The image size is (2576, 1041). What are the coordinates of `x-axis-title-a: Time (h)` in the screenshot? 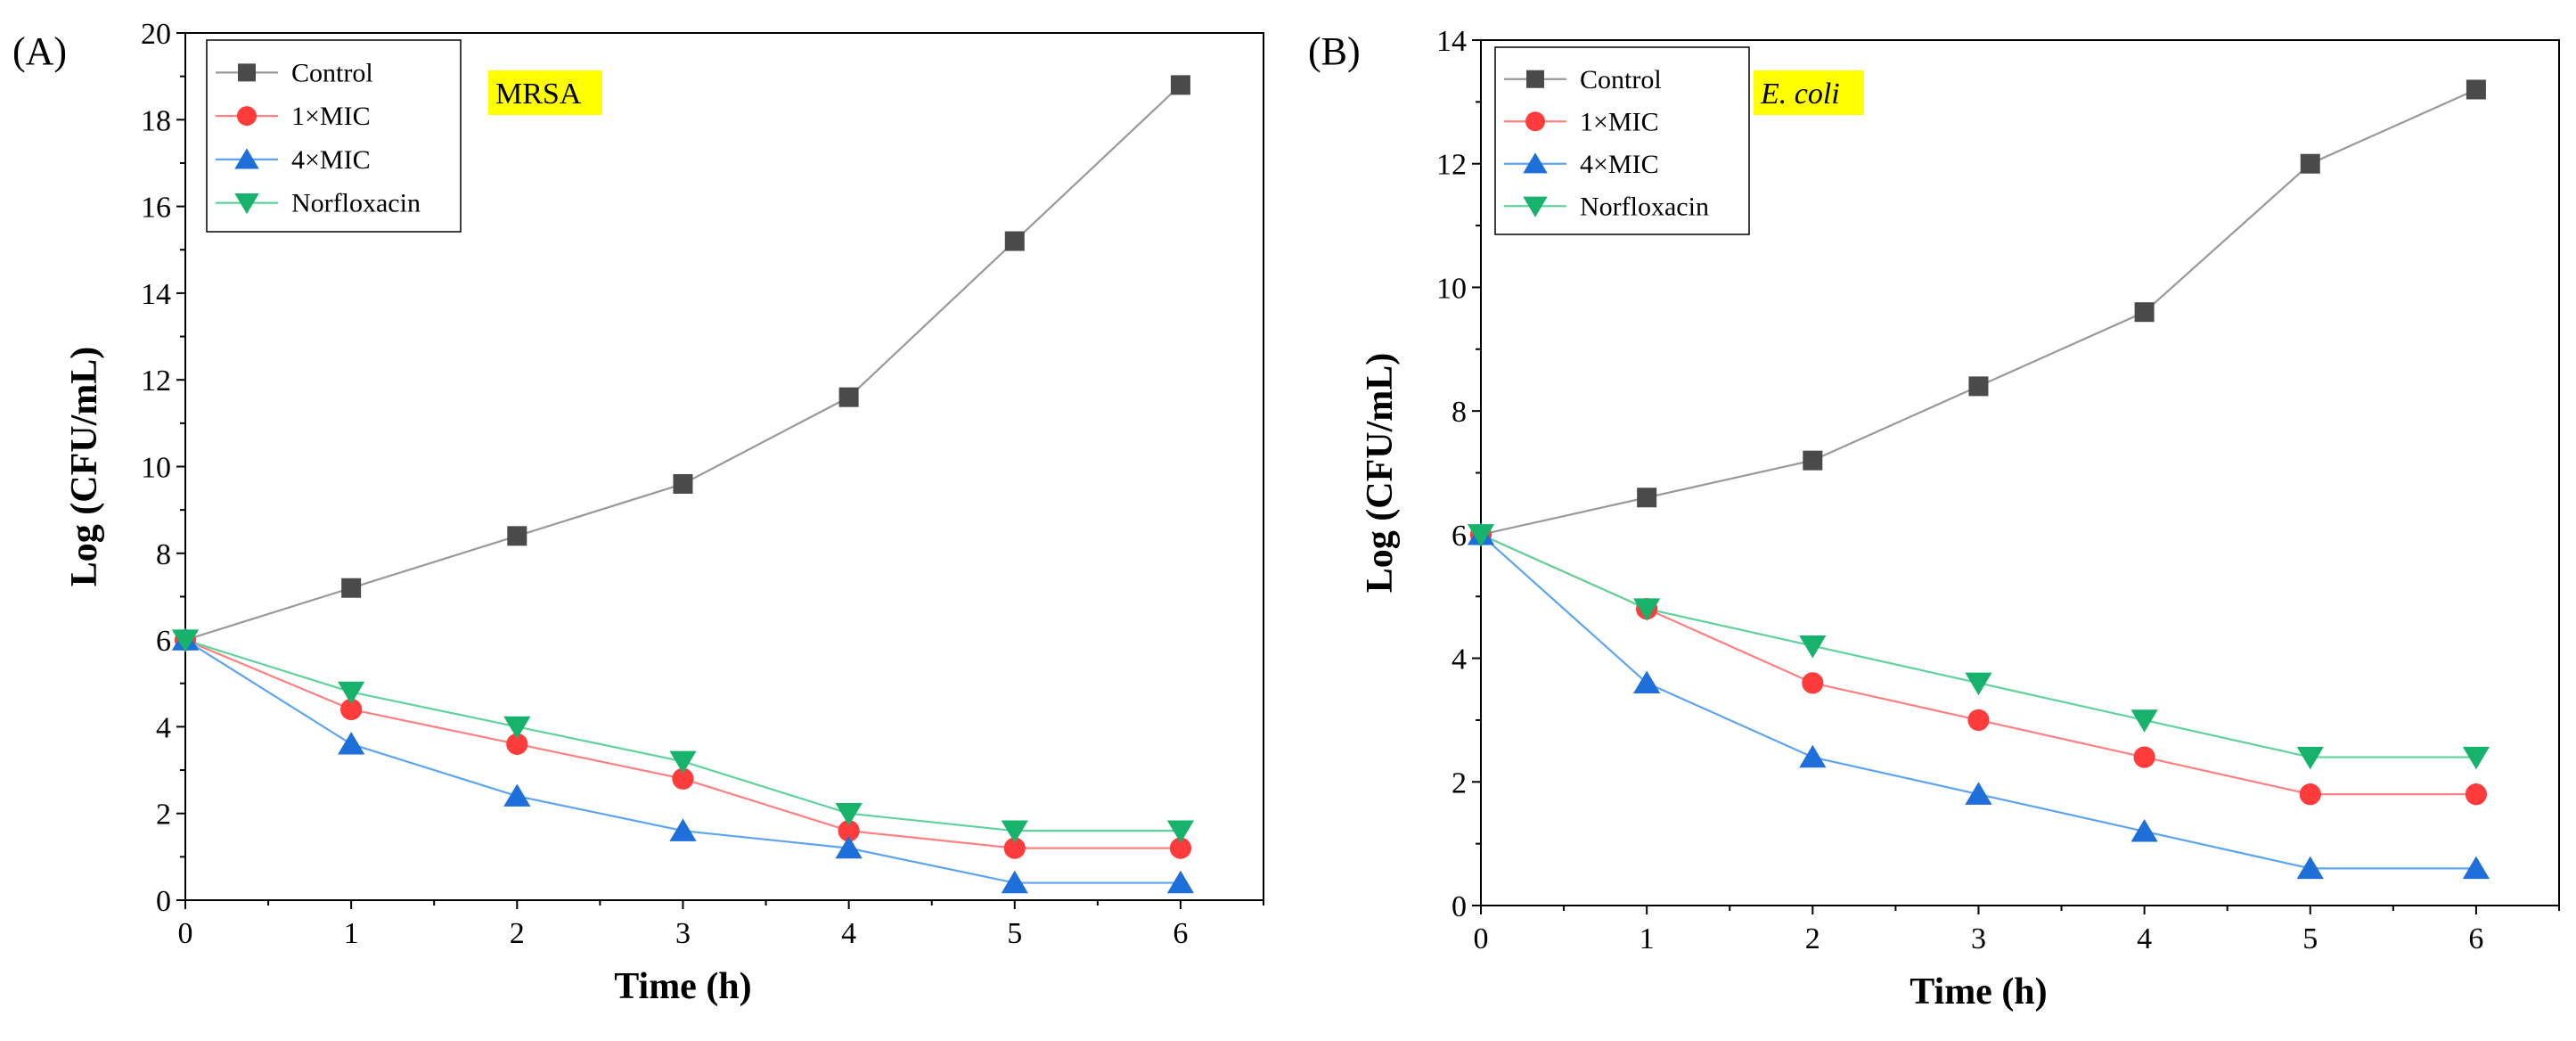 It's located at (682, 987).